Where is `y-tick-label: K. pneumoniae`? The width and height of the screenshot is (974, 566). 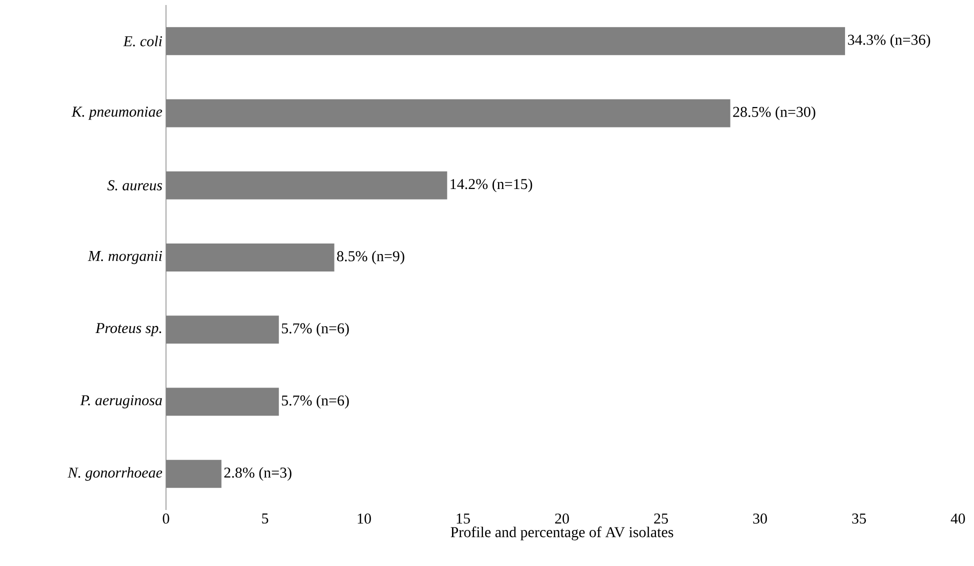
y-tick-label: K. pneumoniae is located at coordinates (116, 113).